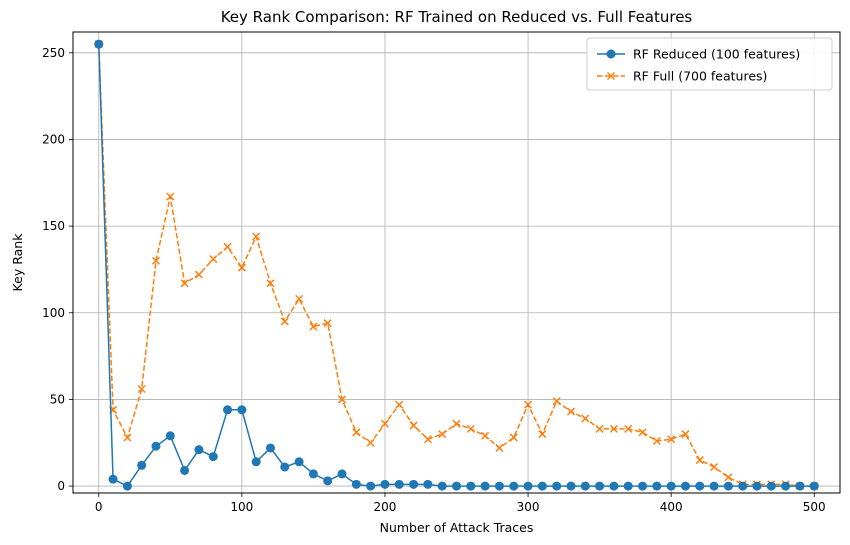 The width and height of the screenshot is (850, 545). What do you see at coordinates (457, 527) in the screenshot?
I see `x-axis-label: Number of Attack Traces` at bounding box center [457, 527].